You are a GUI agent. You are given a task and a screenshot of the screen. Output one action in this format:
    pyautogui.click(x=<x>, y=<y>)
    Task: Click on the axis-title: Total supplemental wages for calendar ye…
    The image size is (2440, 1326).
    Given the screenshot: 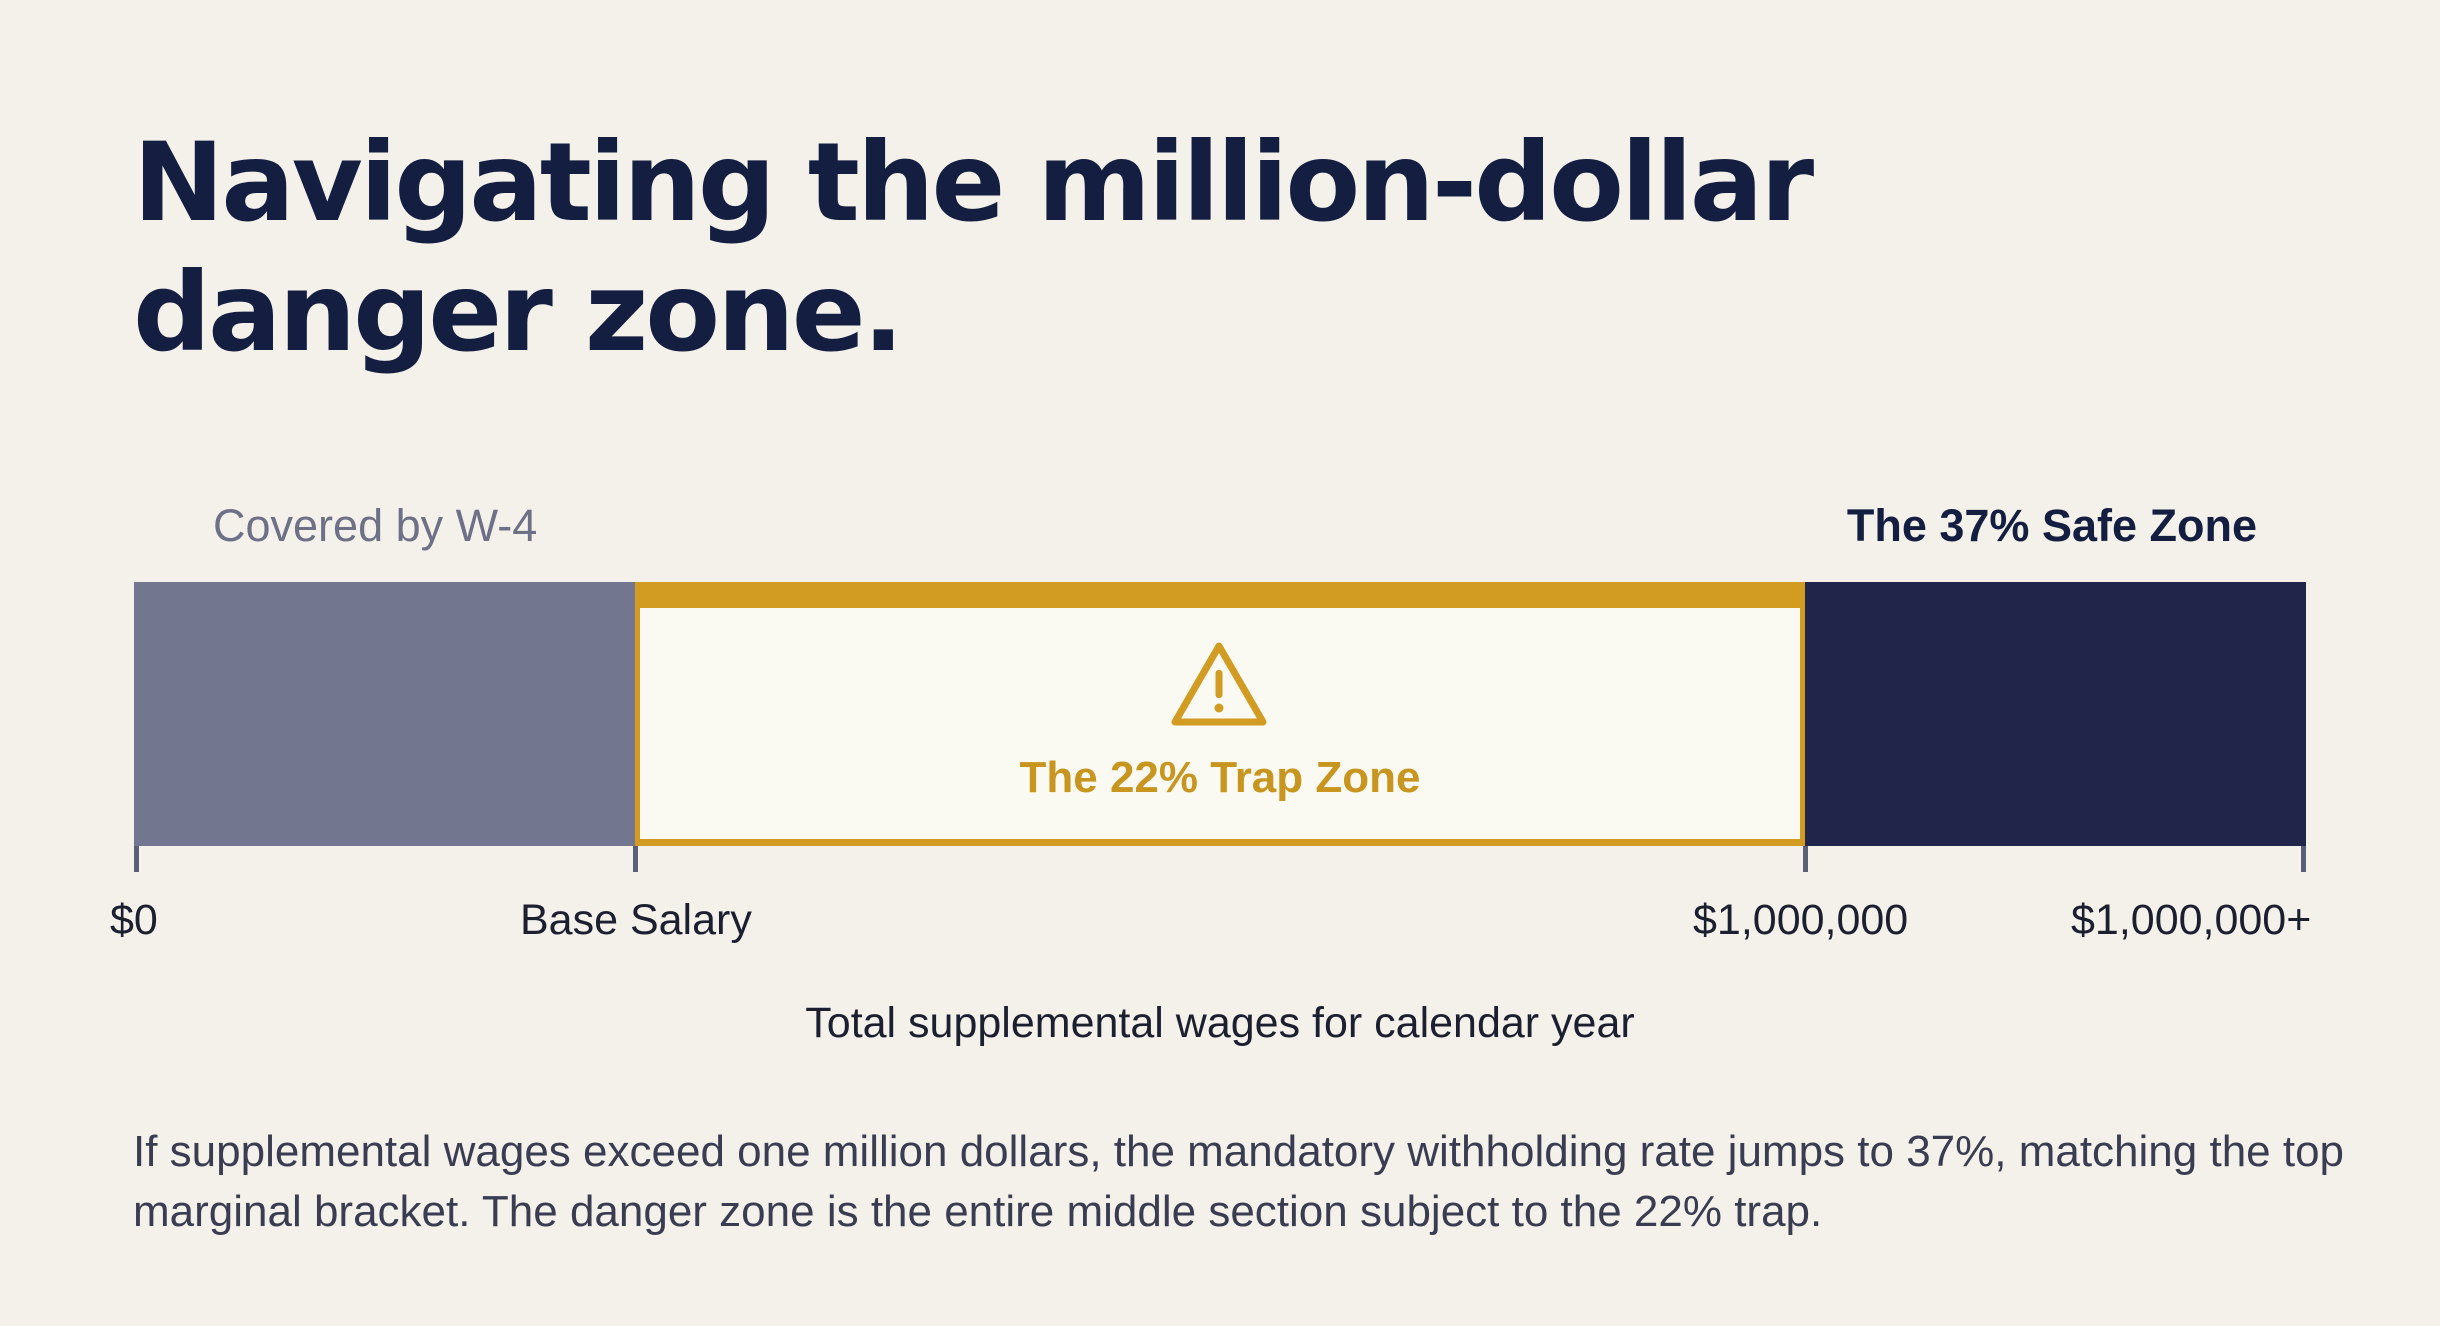 What is the action you would take?
    pyautogui.click(x=1220, y=1023)
    